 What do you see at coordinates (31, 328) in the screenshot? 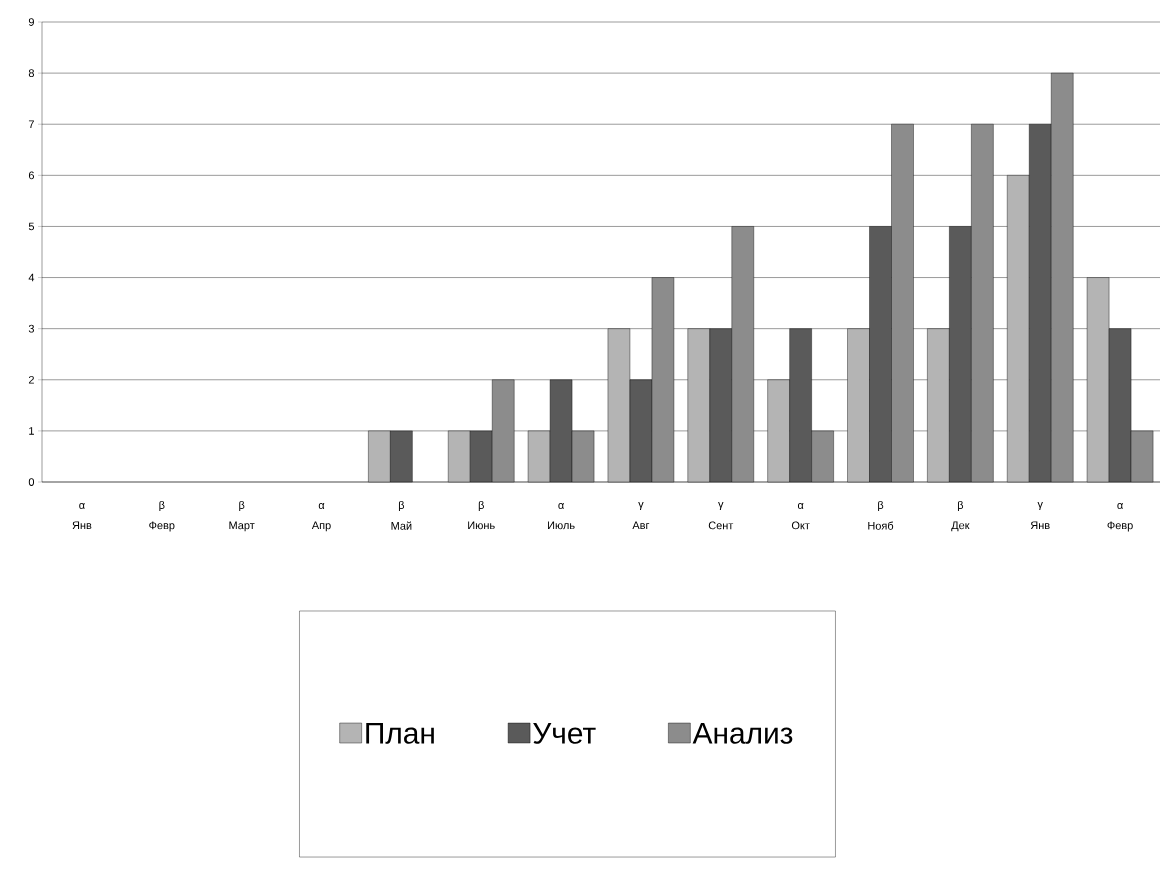
I see `y-tick-label: 3` at bounding box center [31, 328].